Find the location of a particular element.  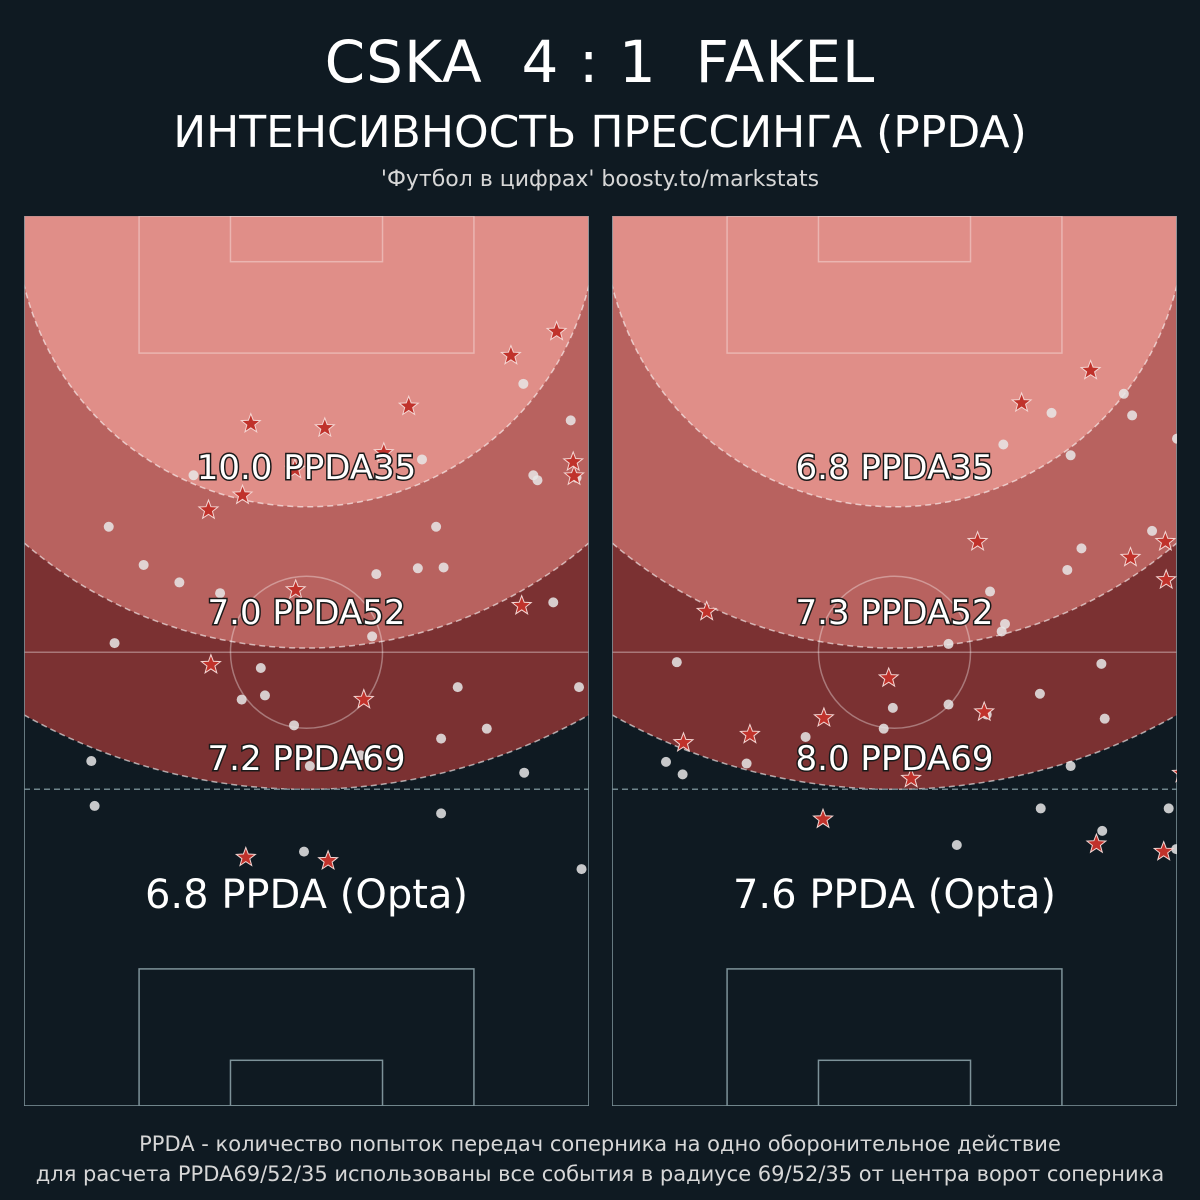

ppda52-label: 7.3 PPDA52 is located at coordinates (895, 613).